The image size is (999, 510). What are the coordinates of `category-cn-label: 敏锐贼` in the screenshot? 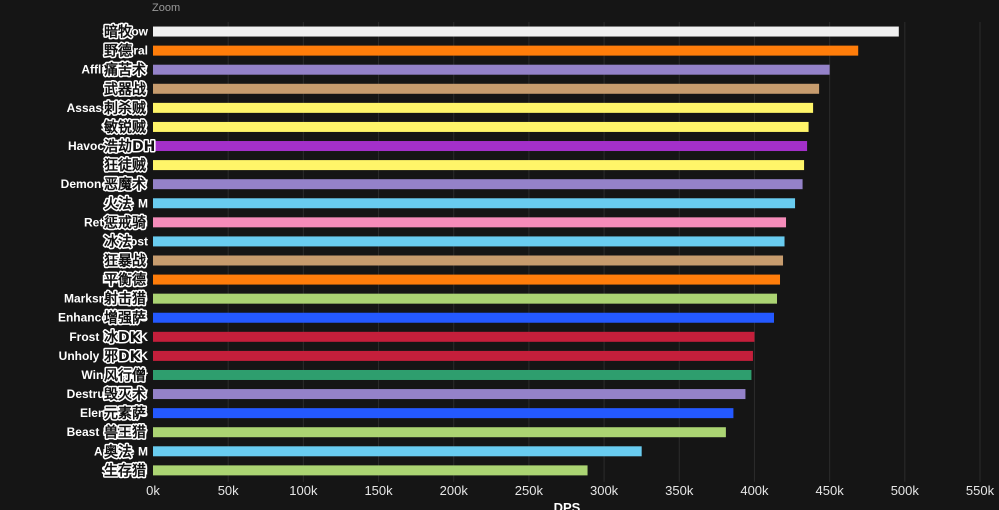 It's located at (124, 127).